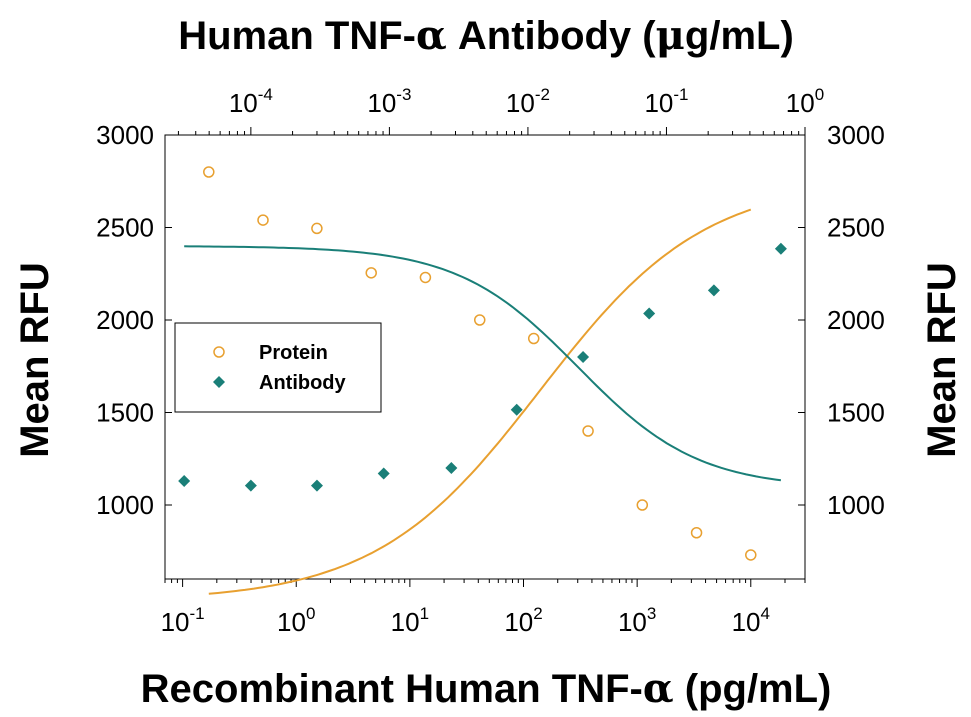  What do you see at coordinates (856, 413) in the screenshot?
I see `right-y-tick-label: 1500` at bounding box center [856, 413].